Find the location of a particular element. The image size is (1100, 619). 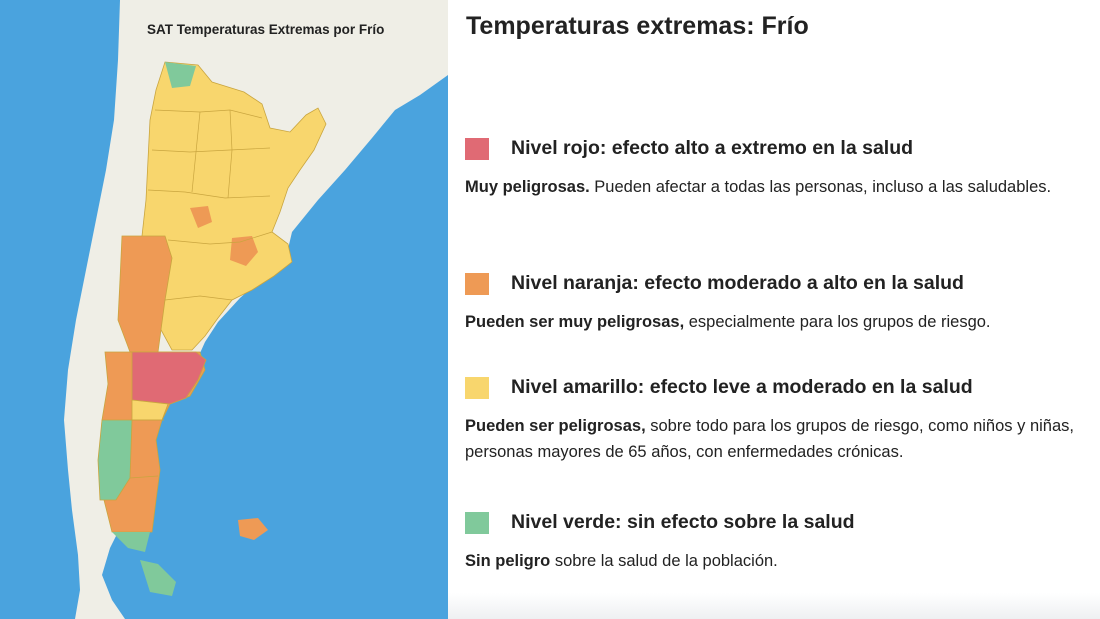

panel-bottom-shade is located at coordinates (774, 606).